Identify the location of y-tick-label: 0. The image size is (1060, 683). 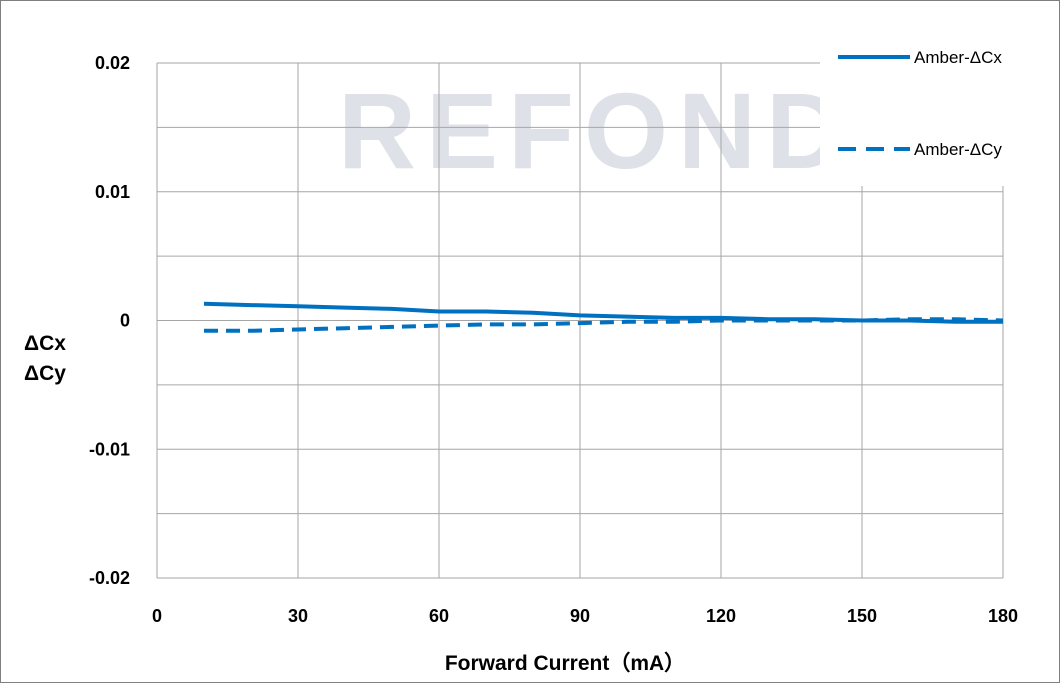
(125, 321).